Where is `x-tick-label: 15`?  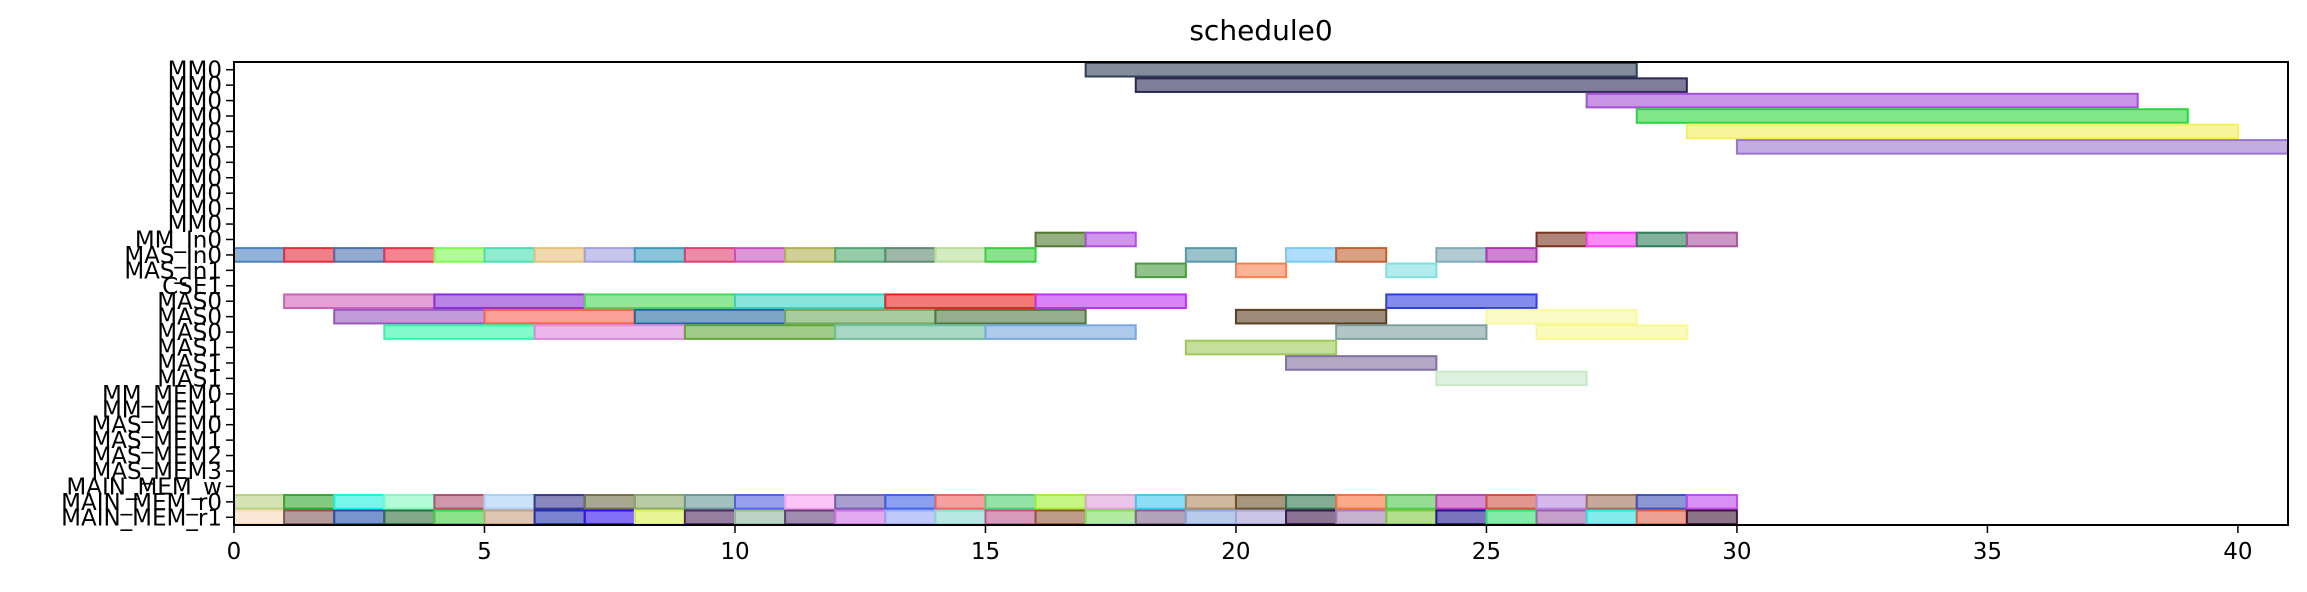 x-tick-label: 15 is located at coordinates (985, 552).